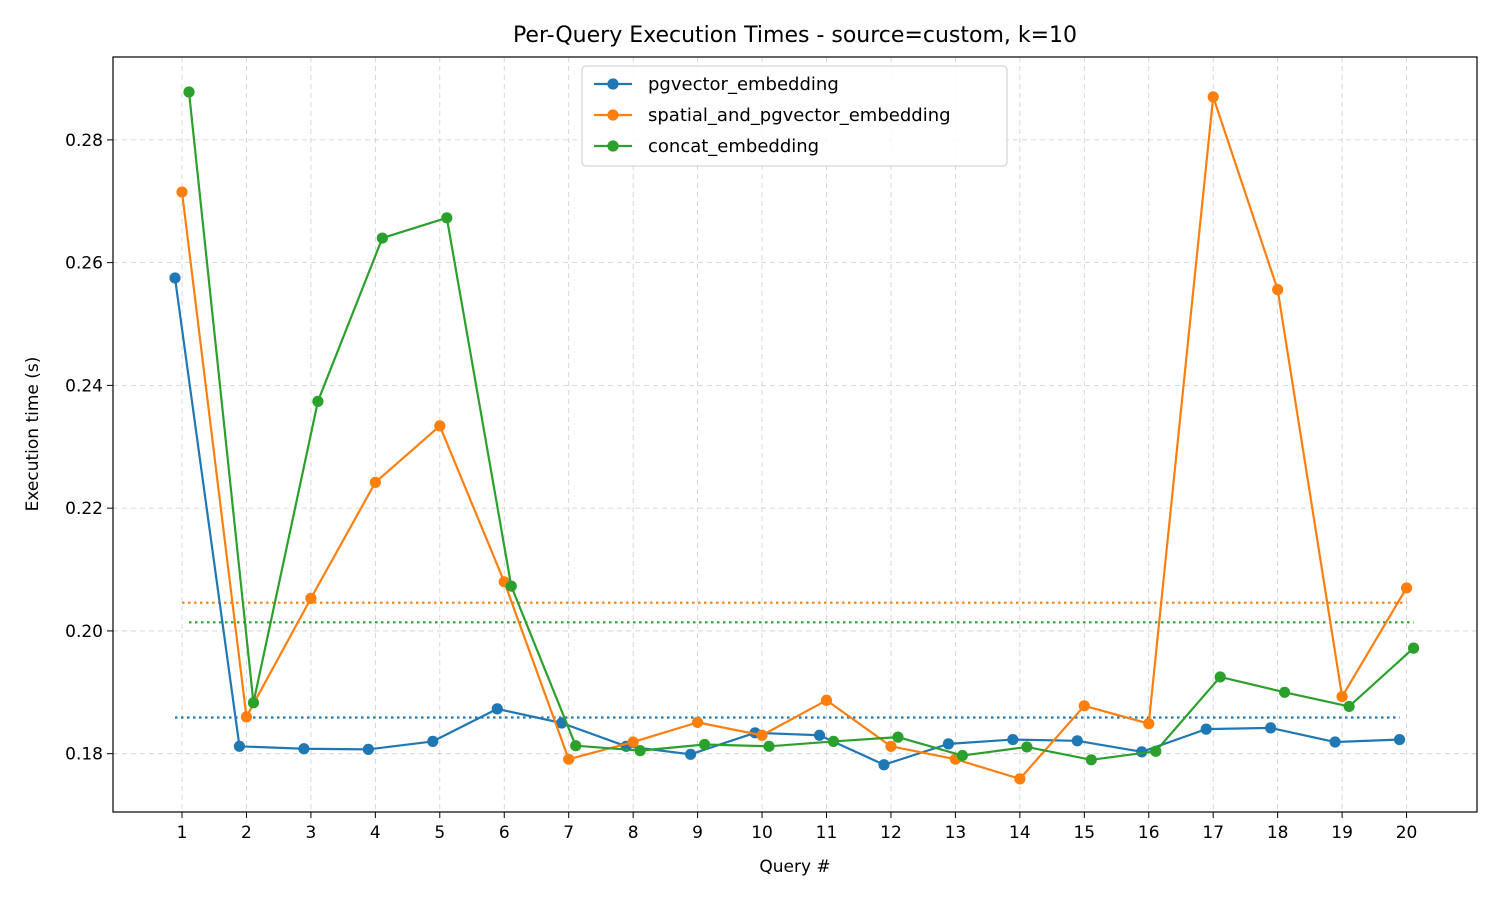 The width and height of the screenshot is (1500, 904). I want to click on x-tick-label: 9, so click(697, 833).